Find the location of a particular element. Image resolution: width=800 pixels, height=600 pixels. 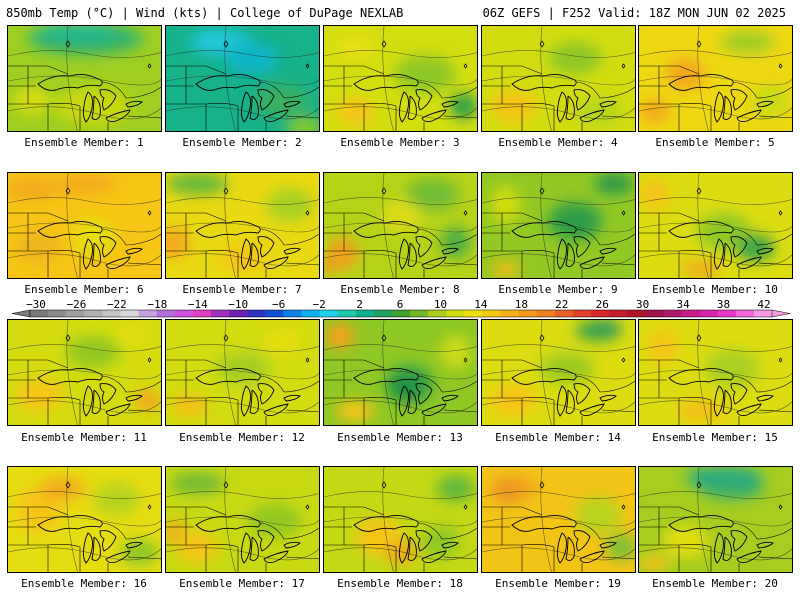

colorbar-tick-label: 6 is located at coordinates (400, 305).